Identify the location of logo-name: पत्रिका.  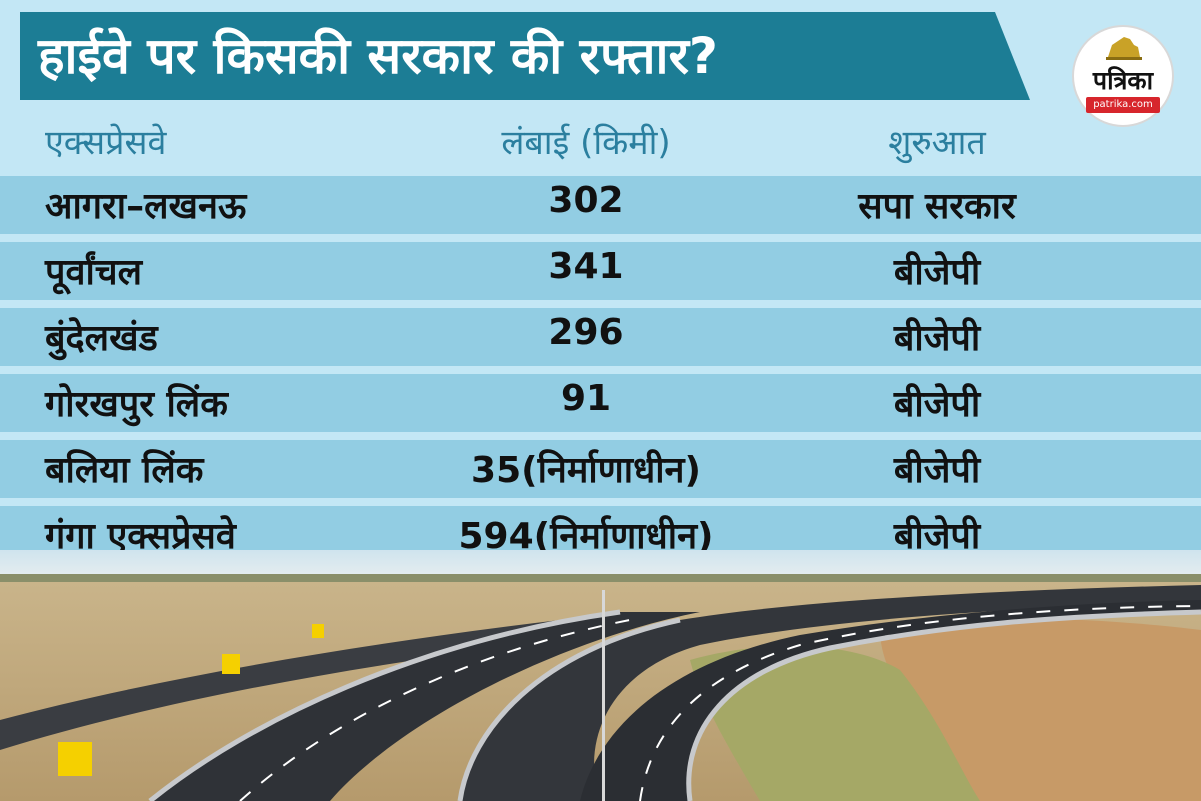
(1123, 80).